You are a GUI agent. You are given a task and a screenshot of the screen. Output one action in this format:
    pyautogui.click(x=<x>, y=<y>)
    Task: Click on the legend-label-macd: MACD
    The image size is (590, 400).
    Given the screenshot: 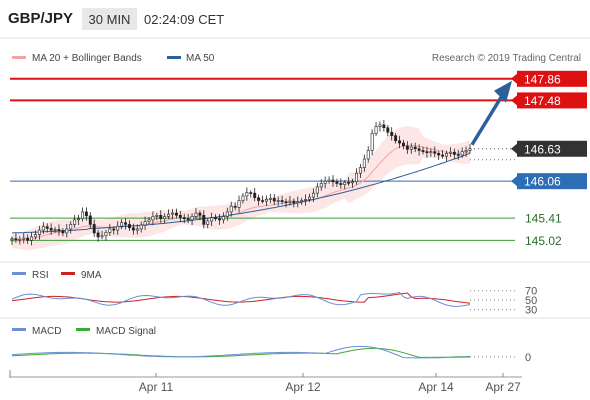 What is the action you would take?
    pyautogui.click(x=46, y=331)
    